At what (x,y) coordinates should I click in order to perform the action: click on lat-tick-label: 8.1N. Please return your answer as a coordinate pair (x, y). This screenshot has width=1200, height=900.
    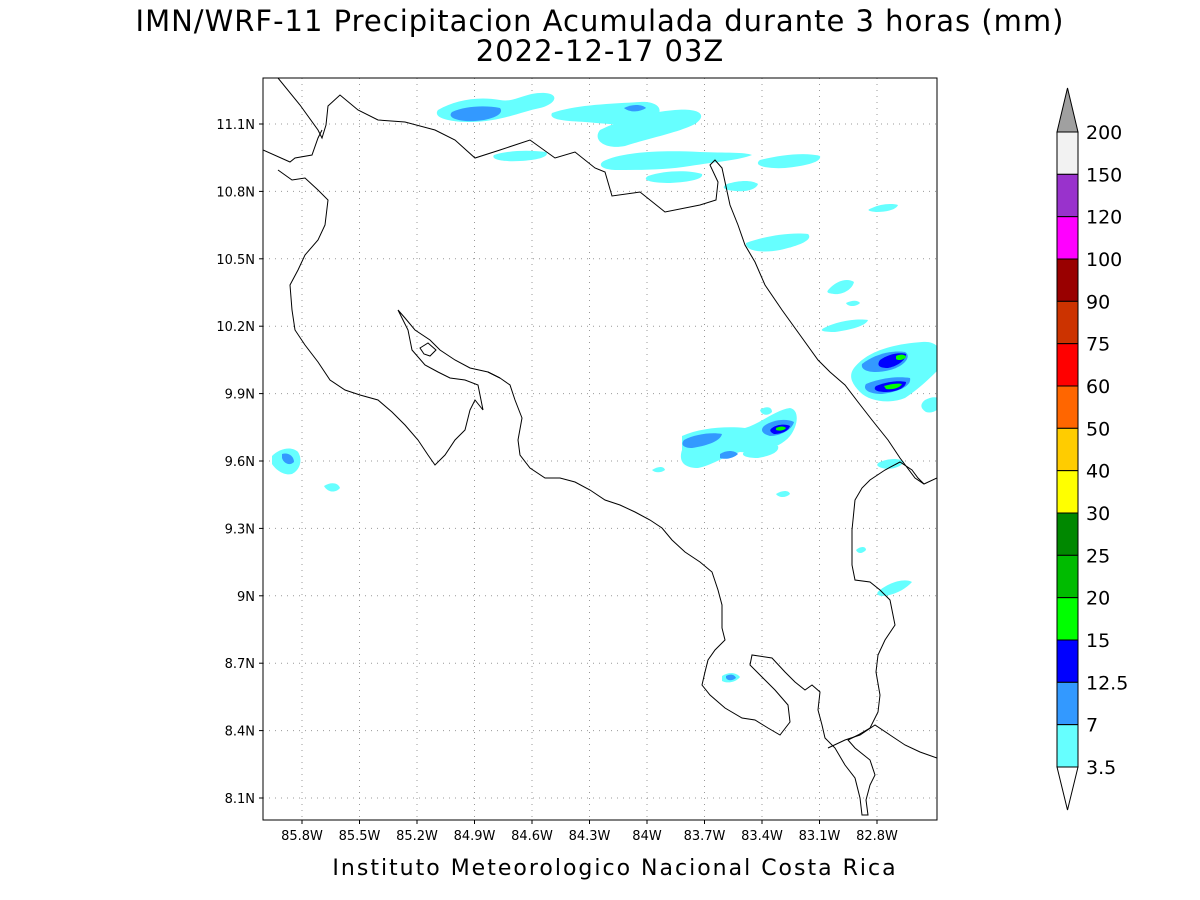
    Looking at the image, I should click on (240, 799).